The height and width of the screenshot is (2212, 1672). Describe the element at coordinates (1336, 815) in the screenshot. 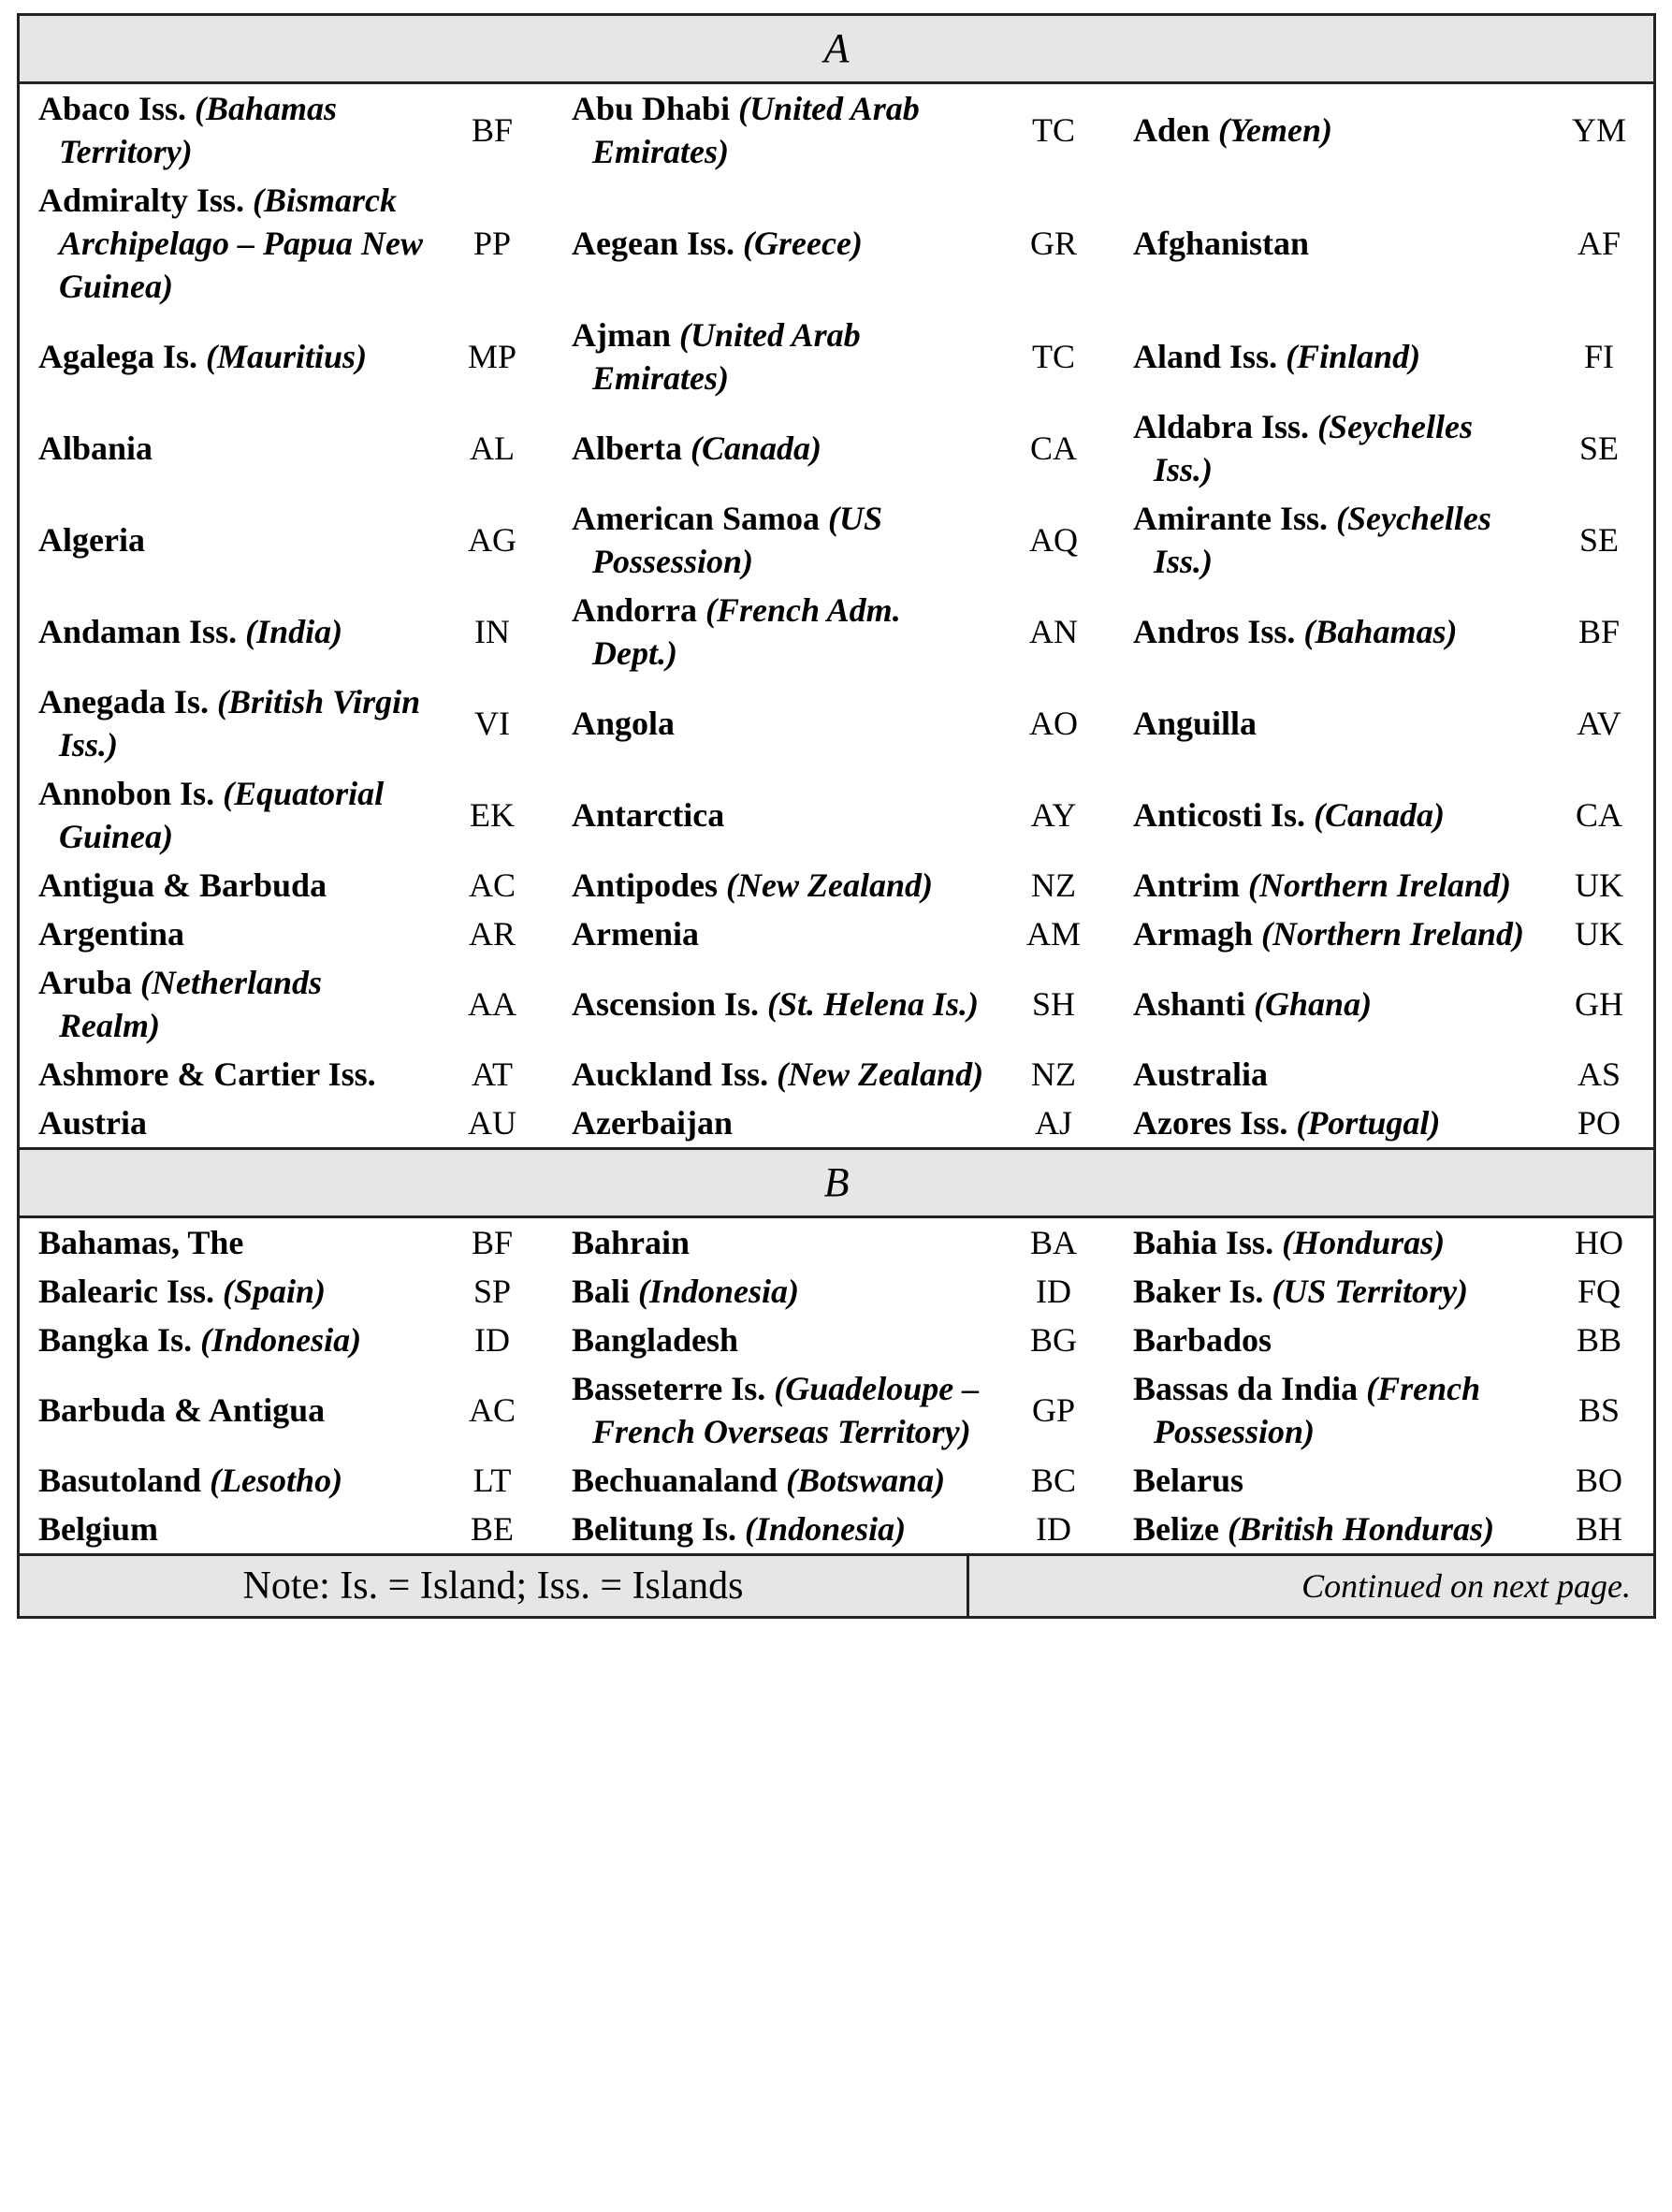

I see `entry-text: Anticosti Is. (Canada)` at that location.